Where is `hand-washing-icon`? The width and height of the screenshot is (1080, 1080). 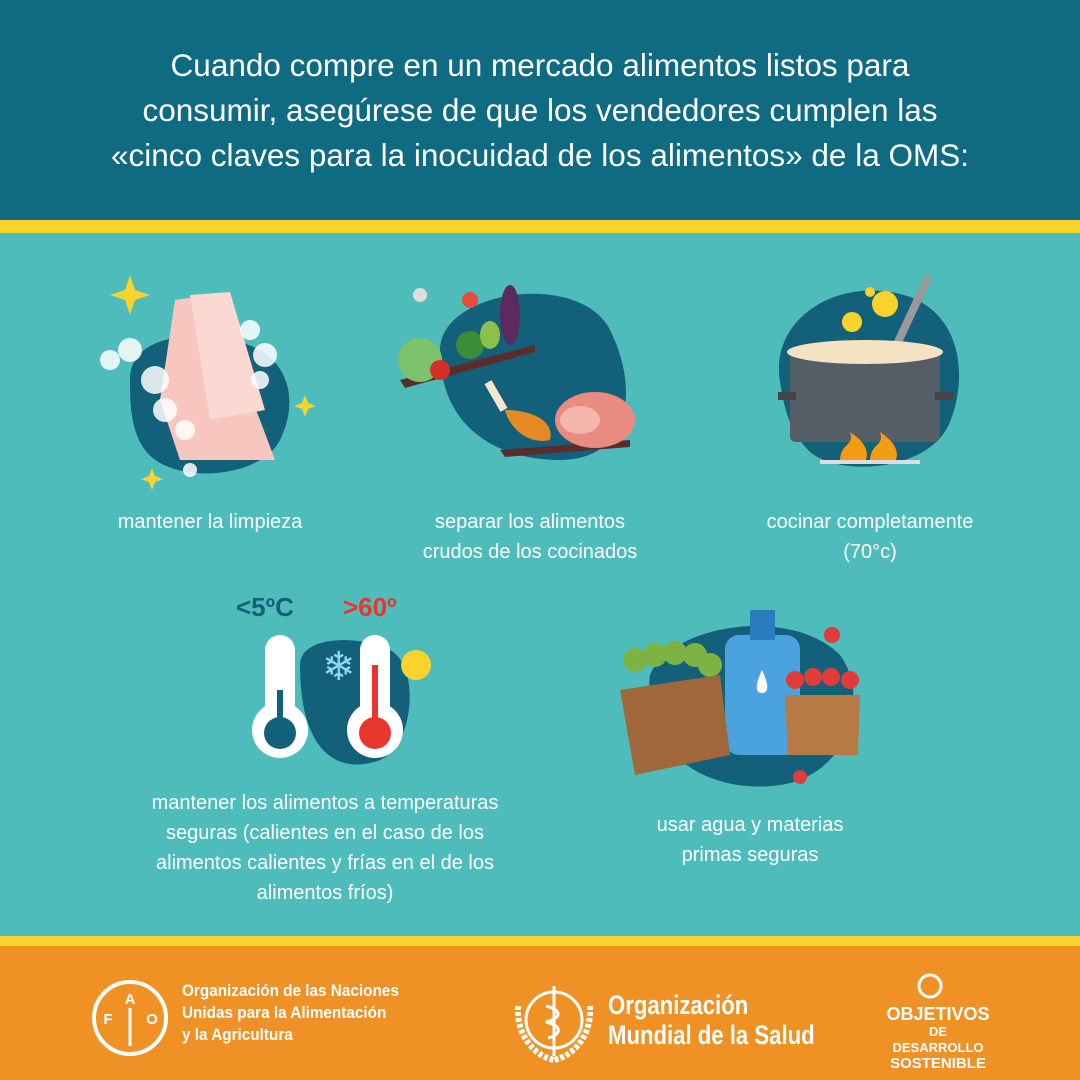
hand-washing-icon is located at coordinates (208, 382).